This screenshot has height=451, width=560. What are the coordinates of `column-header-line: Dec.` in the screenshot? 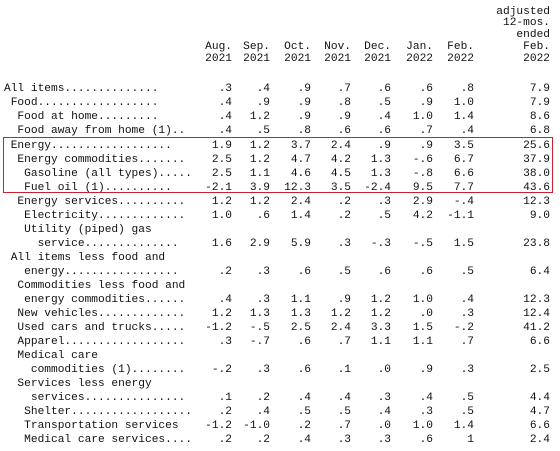 It's located at (377, 47).